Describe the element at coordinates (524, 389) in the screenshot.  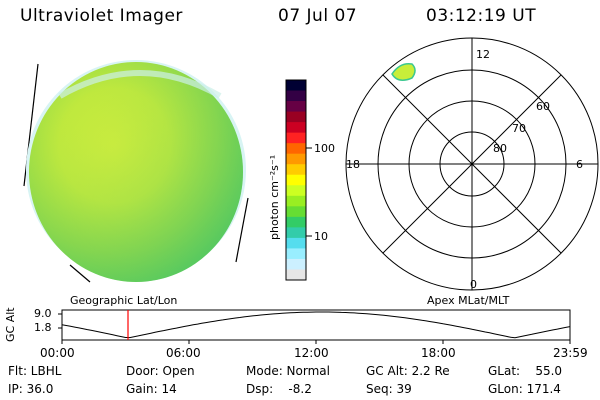
I see `glon-readout: GLon: 171.4` at that location.